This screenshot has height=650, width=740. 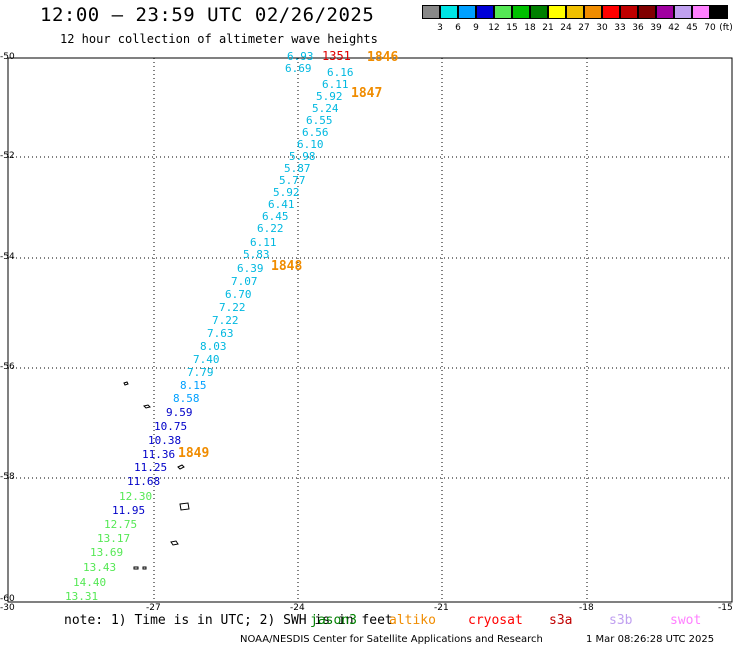 I want to click on legend-swatch-label: 24, so click(x=566, y=28).